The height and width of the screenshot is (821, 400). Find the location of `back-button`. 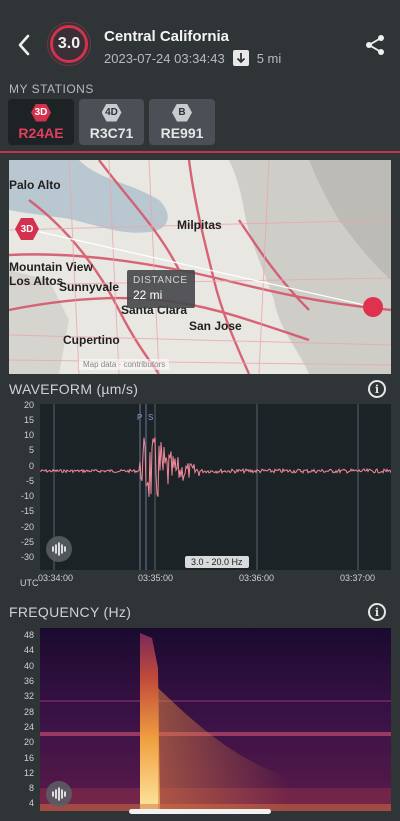

back-button is located at coordinates (24, 45).